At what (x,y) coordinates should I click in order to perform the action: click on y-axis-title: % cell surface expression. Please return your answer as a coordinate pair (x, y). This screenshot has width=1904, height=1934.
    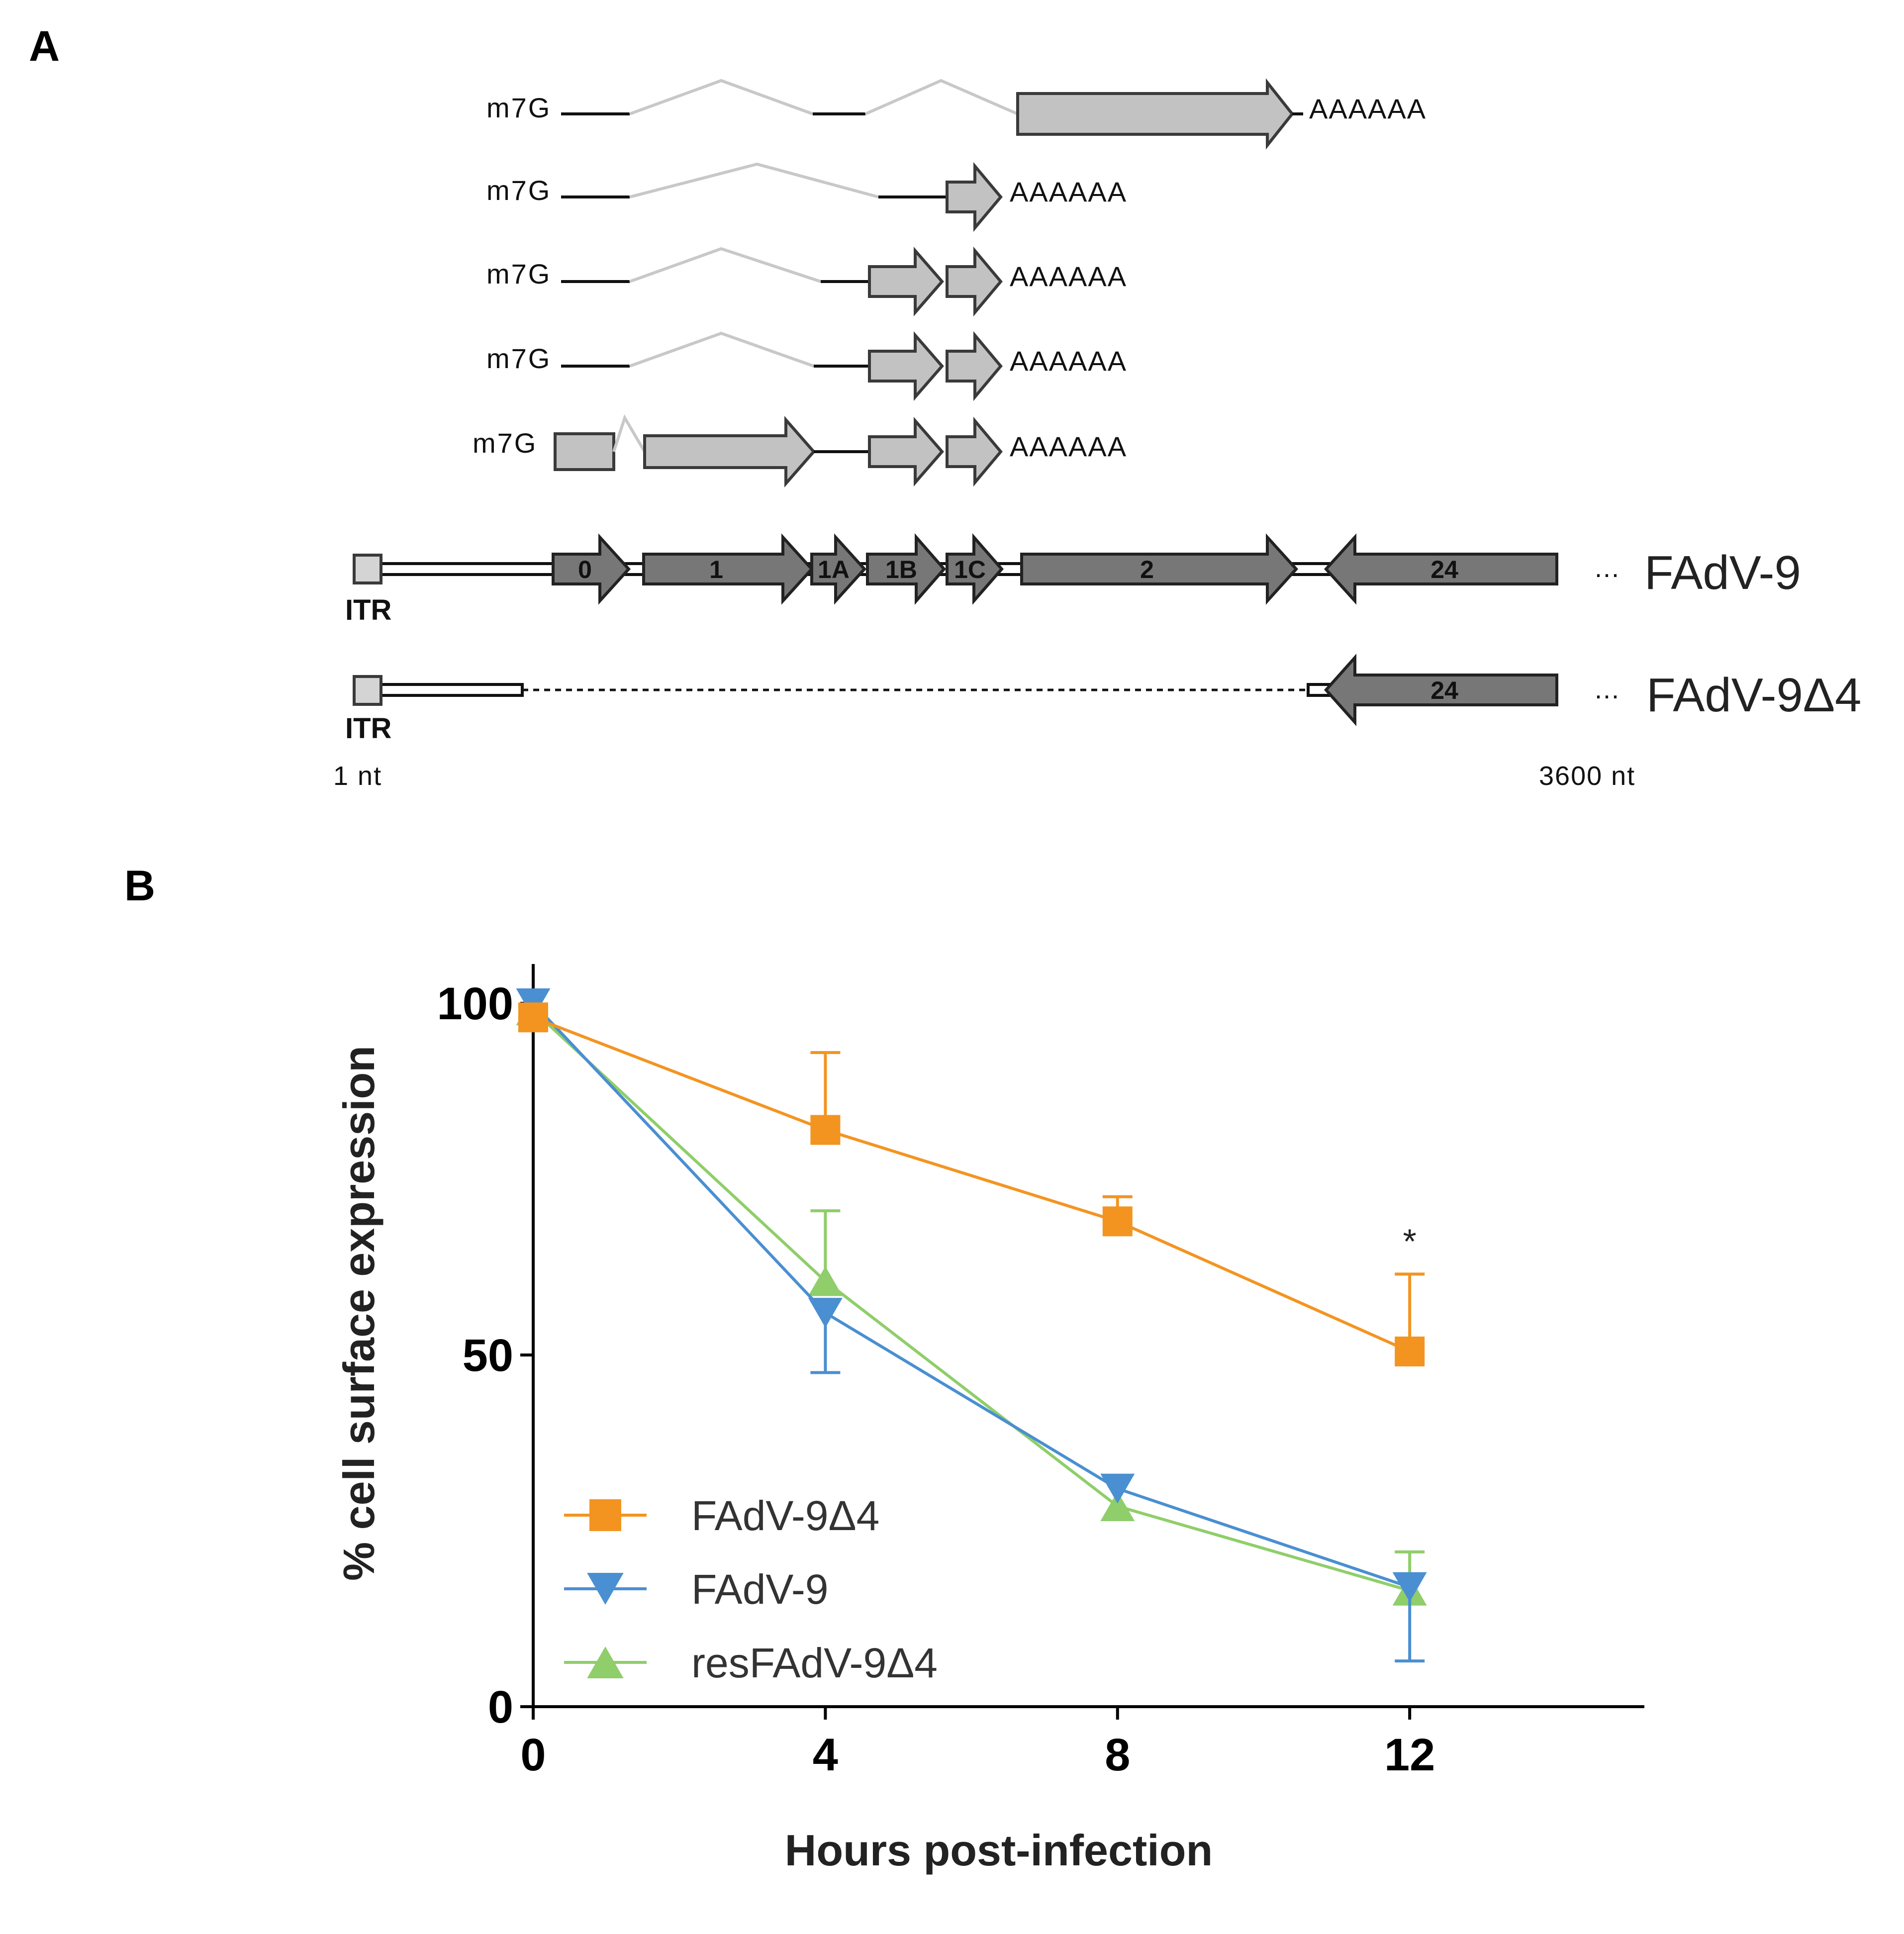
    Looking at the image, I should click on (358, 1313).